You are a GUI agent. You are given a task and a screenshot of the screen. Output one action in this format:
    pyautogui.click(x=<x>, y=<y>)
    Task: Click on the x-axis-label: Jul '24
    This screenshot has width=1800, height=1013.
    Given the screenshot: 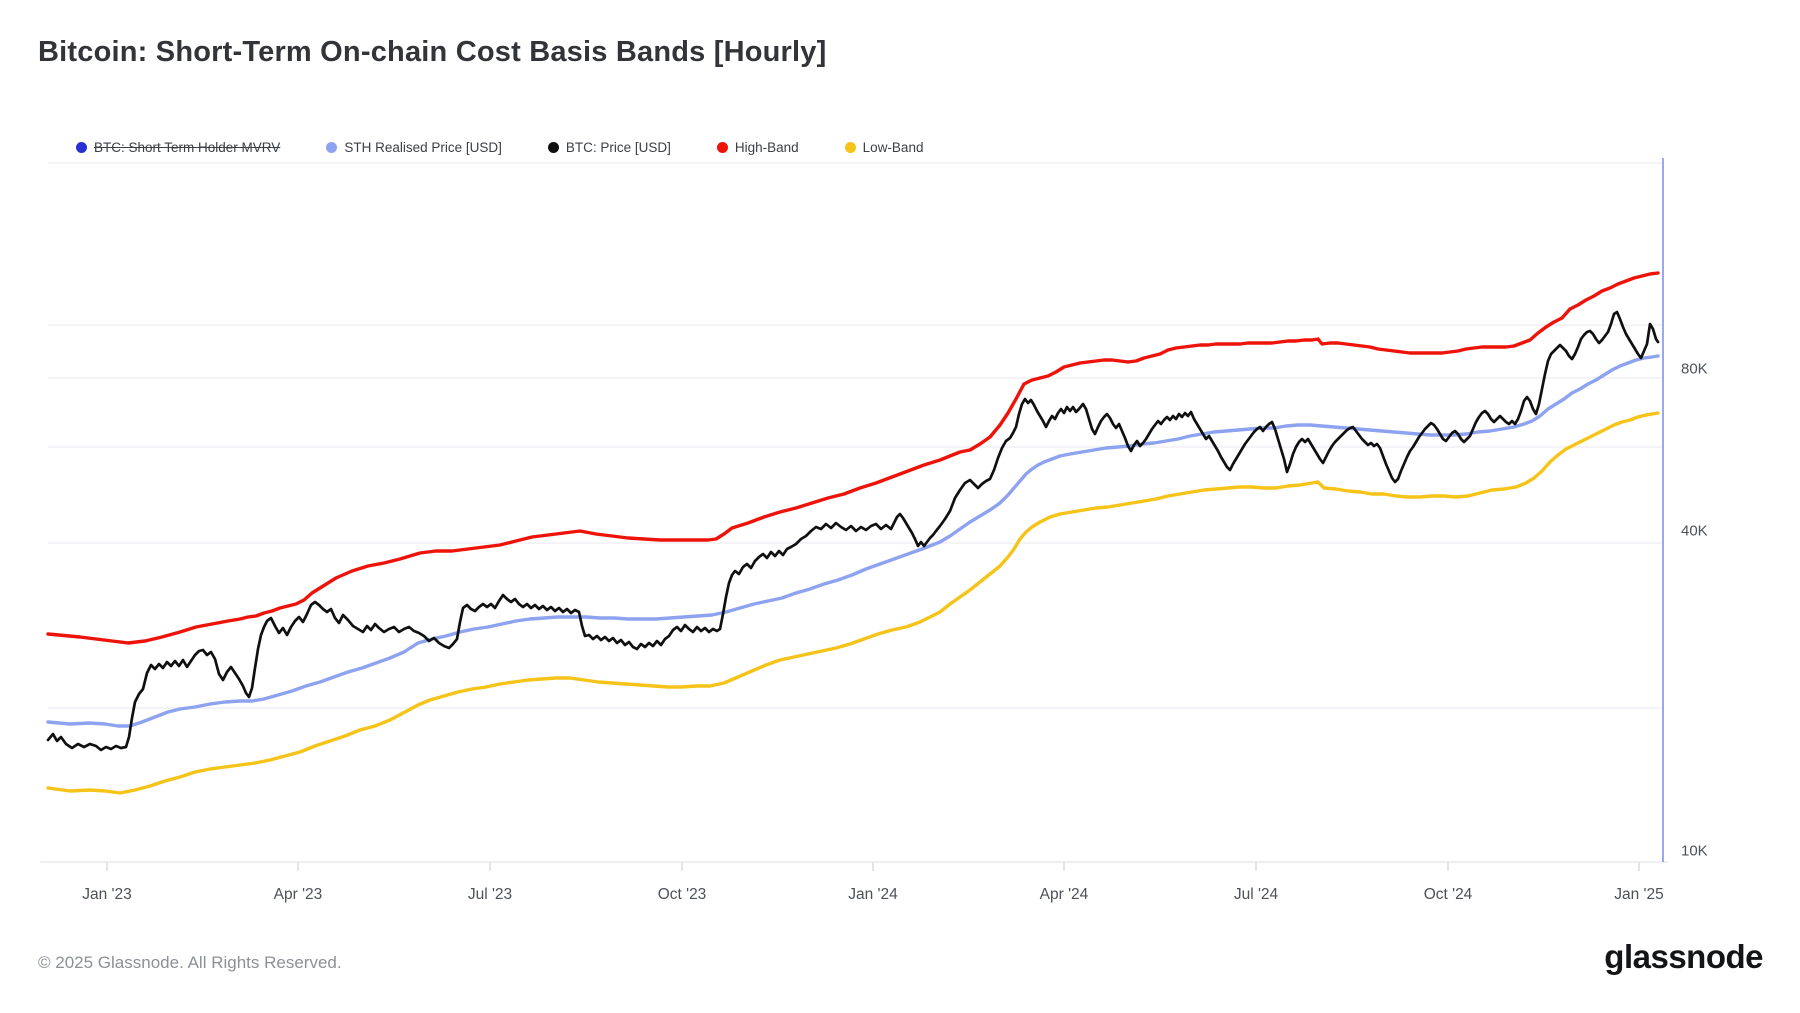 What is the action you would take?
    pyautogui.click(x=1256, y=894)
    